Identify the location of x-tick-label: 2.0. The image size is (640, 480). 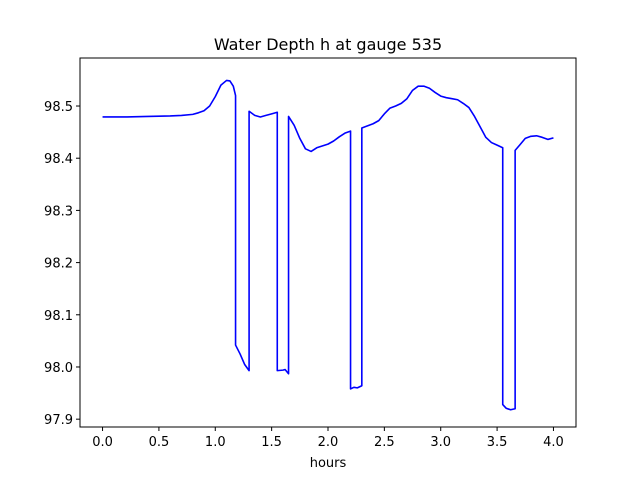
(328, 442).